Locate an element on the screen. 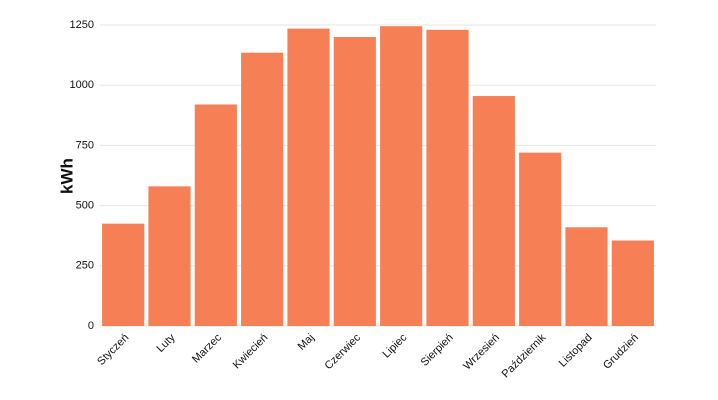 This screenshot has width=718, height=400. x-tick-label: Grudzień is located at coordinates (621, 352).